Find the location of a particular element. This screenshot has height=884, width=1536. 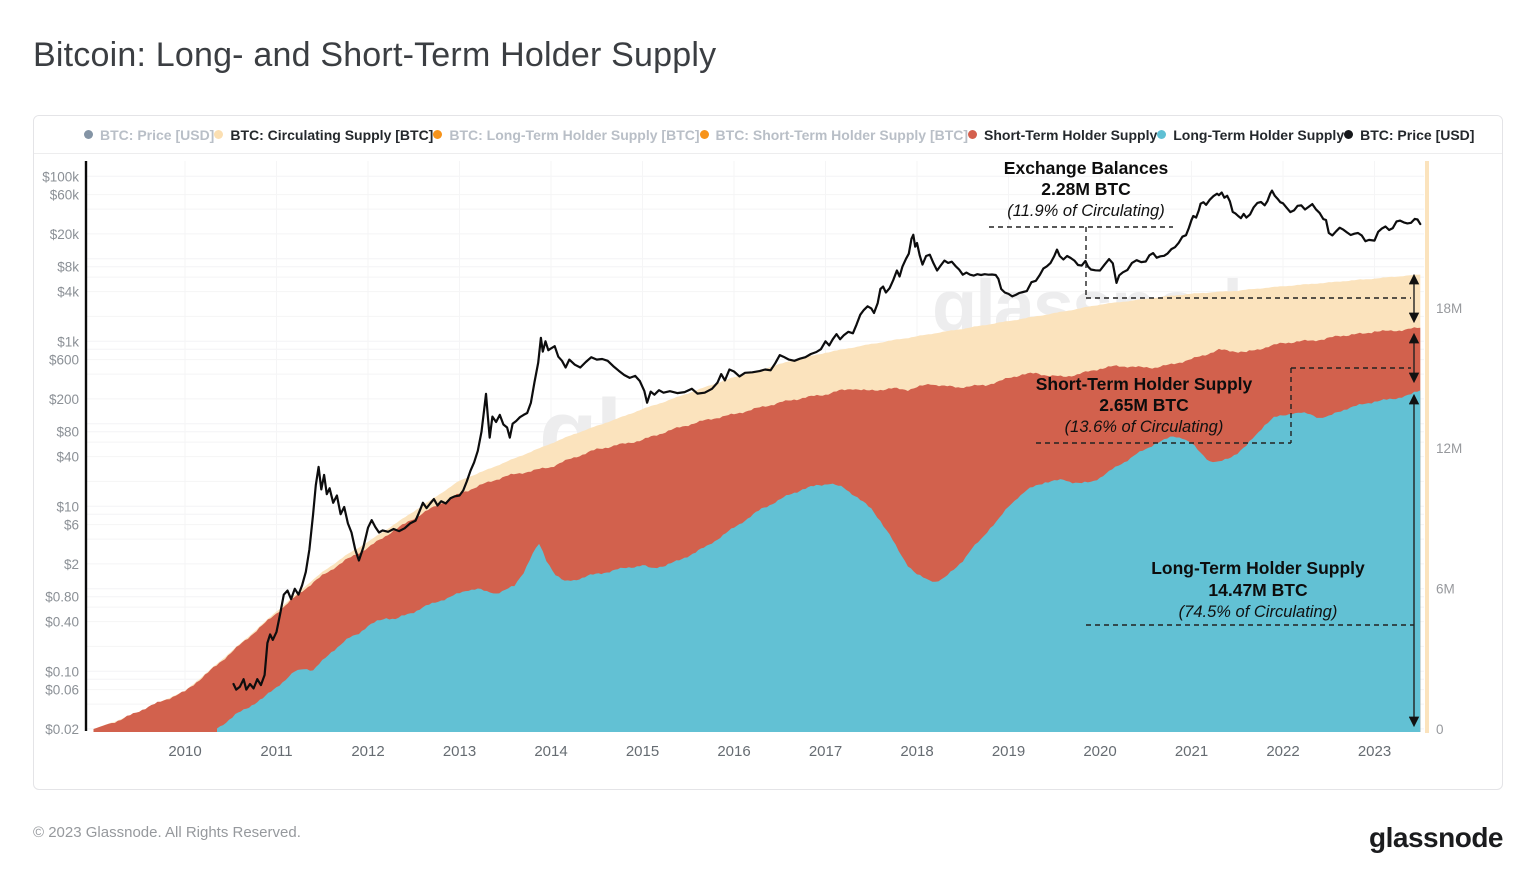

legend-item-label: BTC: Long-Term Holder Supply [BTC] is located at coordinates (574, 134).